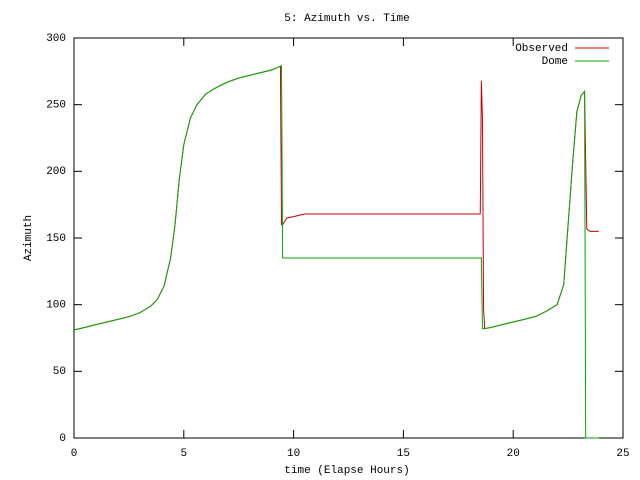 This screenshot has height=480, width=640. What do you see at coordinates (29, 238) in the screenshot?
I see `y-axis-label: Azimuth` at bounding box center [29, 238].